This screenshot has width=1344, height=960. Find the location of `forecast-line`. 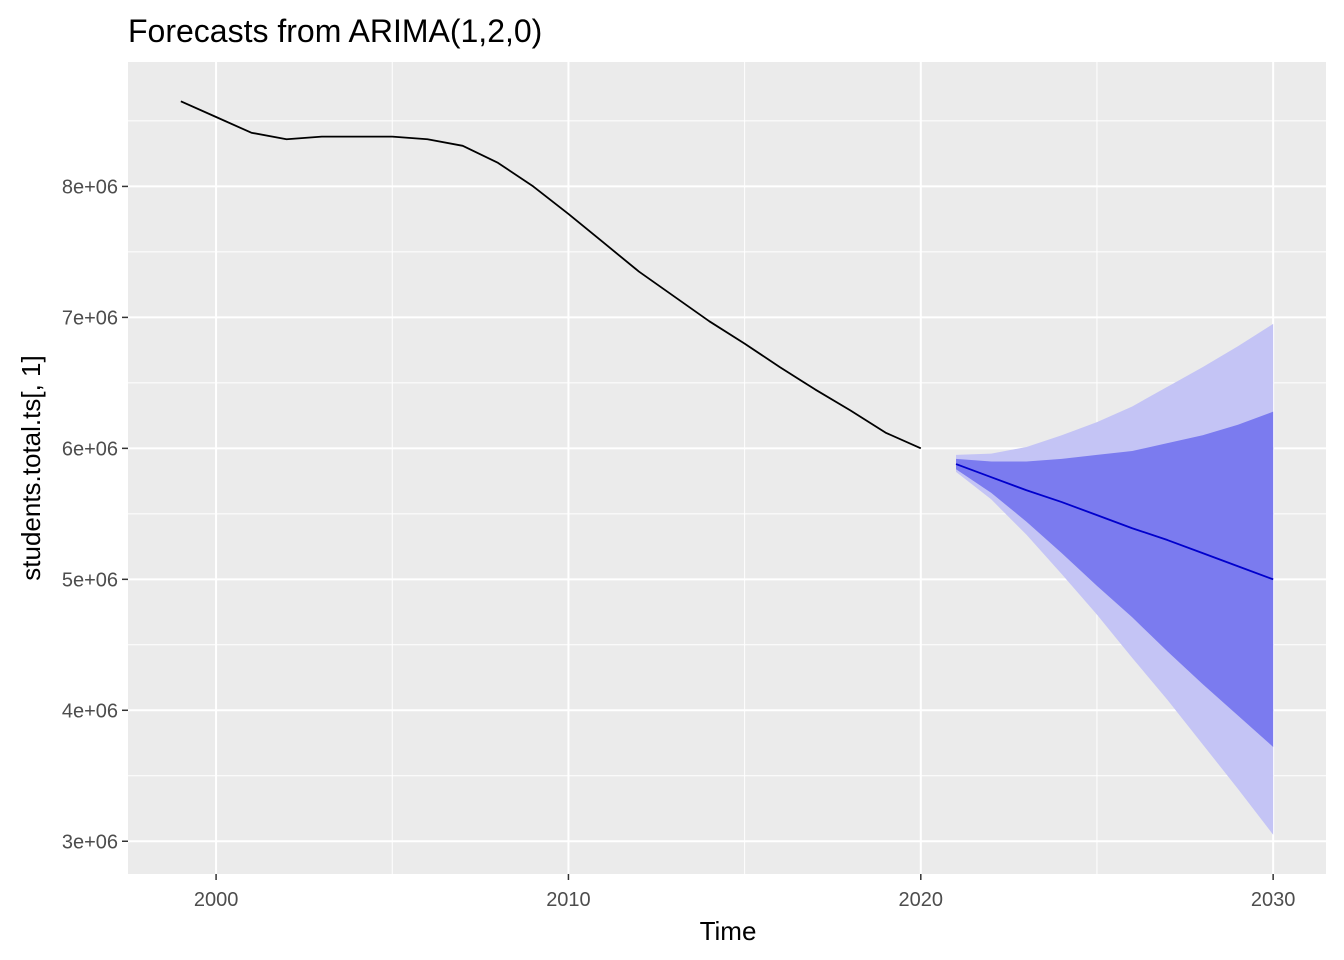

forecast-line is located at coordinates (1114, 522).